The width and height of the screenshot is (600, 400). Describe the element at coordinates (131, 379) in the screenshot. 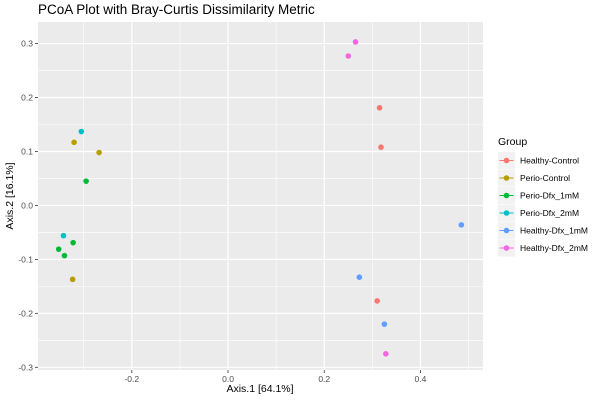

I see `x-tick-label: -0.2` at that location.